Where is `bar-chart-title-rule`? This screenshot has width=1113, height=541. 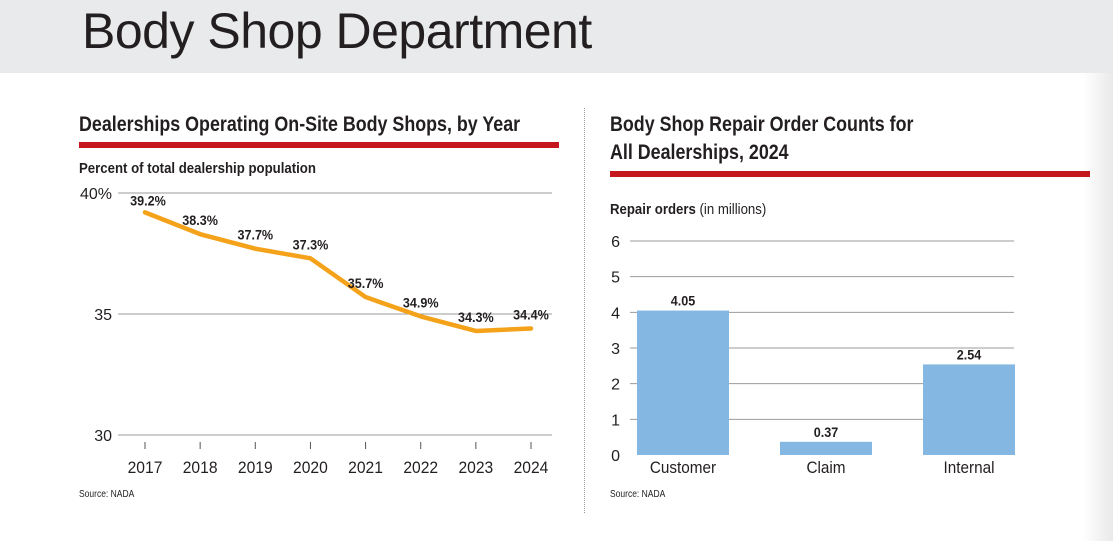
bar-chart-title-rule is located at coordinates (850, 174).